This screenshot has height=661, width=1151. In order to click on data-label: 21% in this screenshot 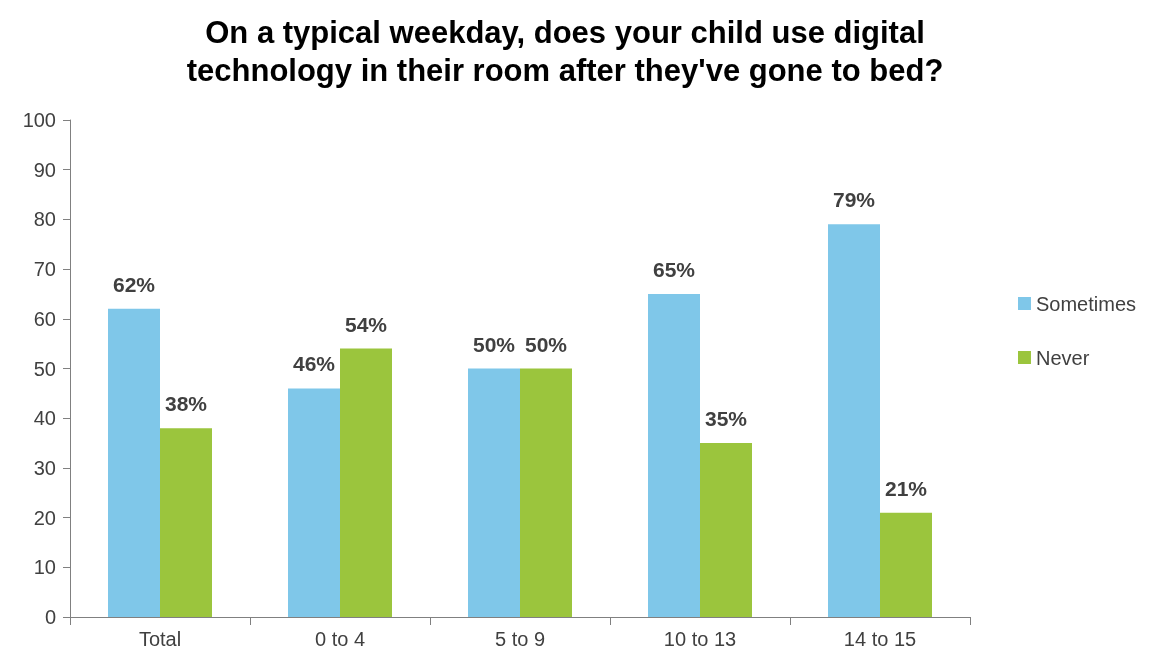, I will do `click(906, 488)`.